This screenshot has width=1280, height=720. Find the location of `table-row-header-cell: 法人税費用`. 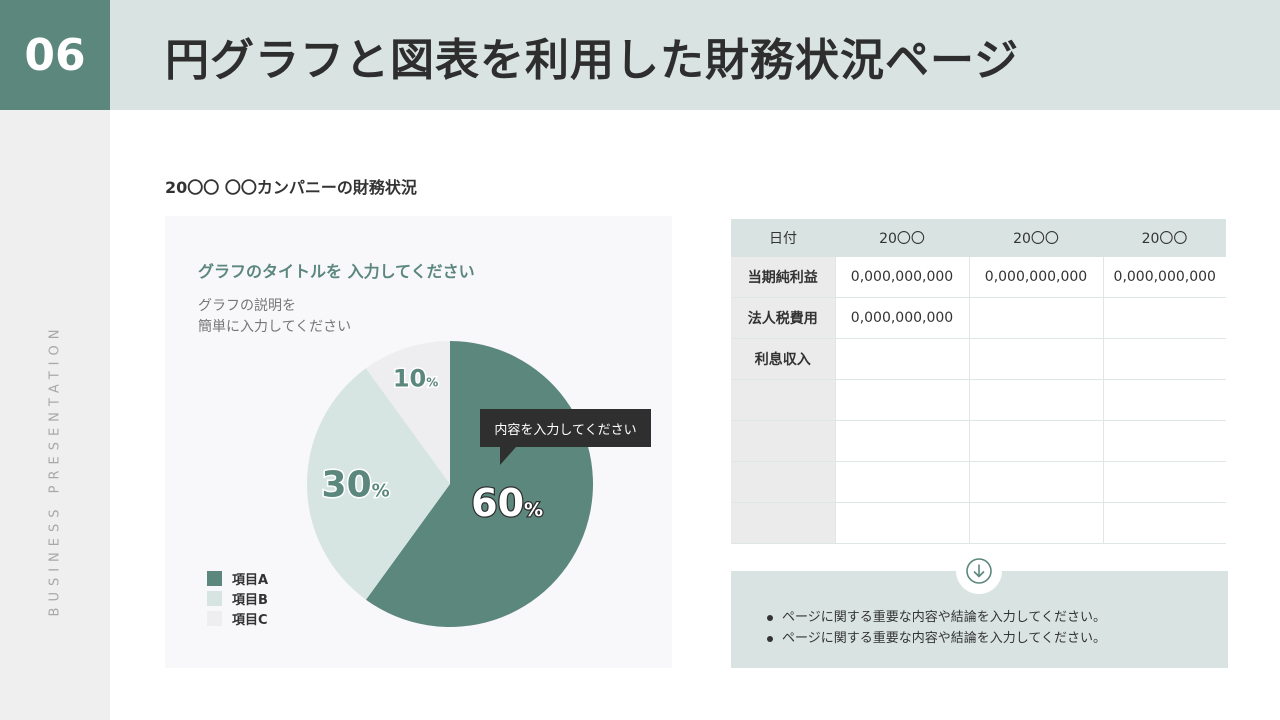

table-row-header-cell: 法人税費用 is located at coordinates (783, 318).